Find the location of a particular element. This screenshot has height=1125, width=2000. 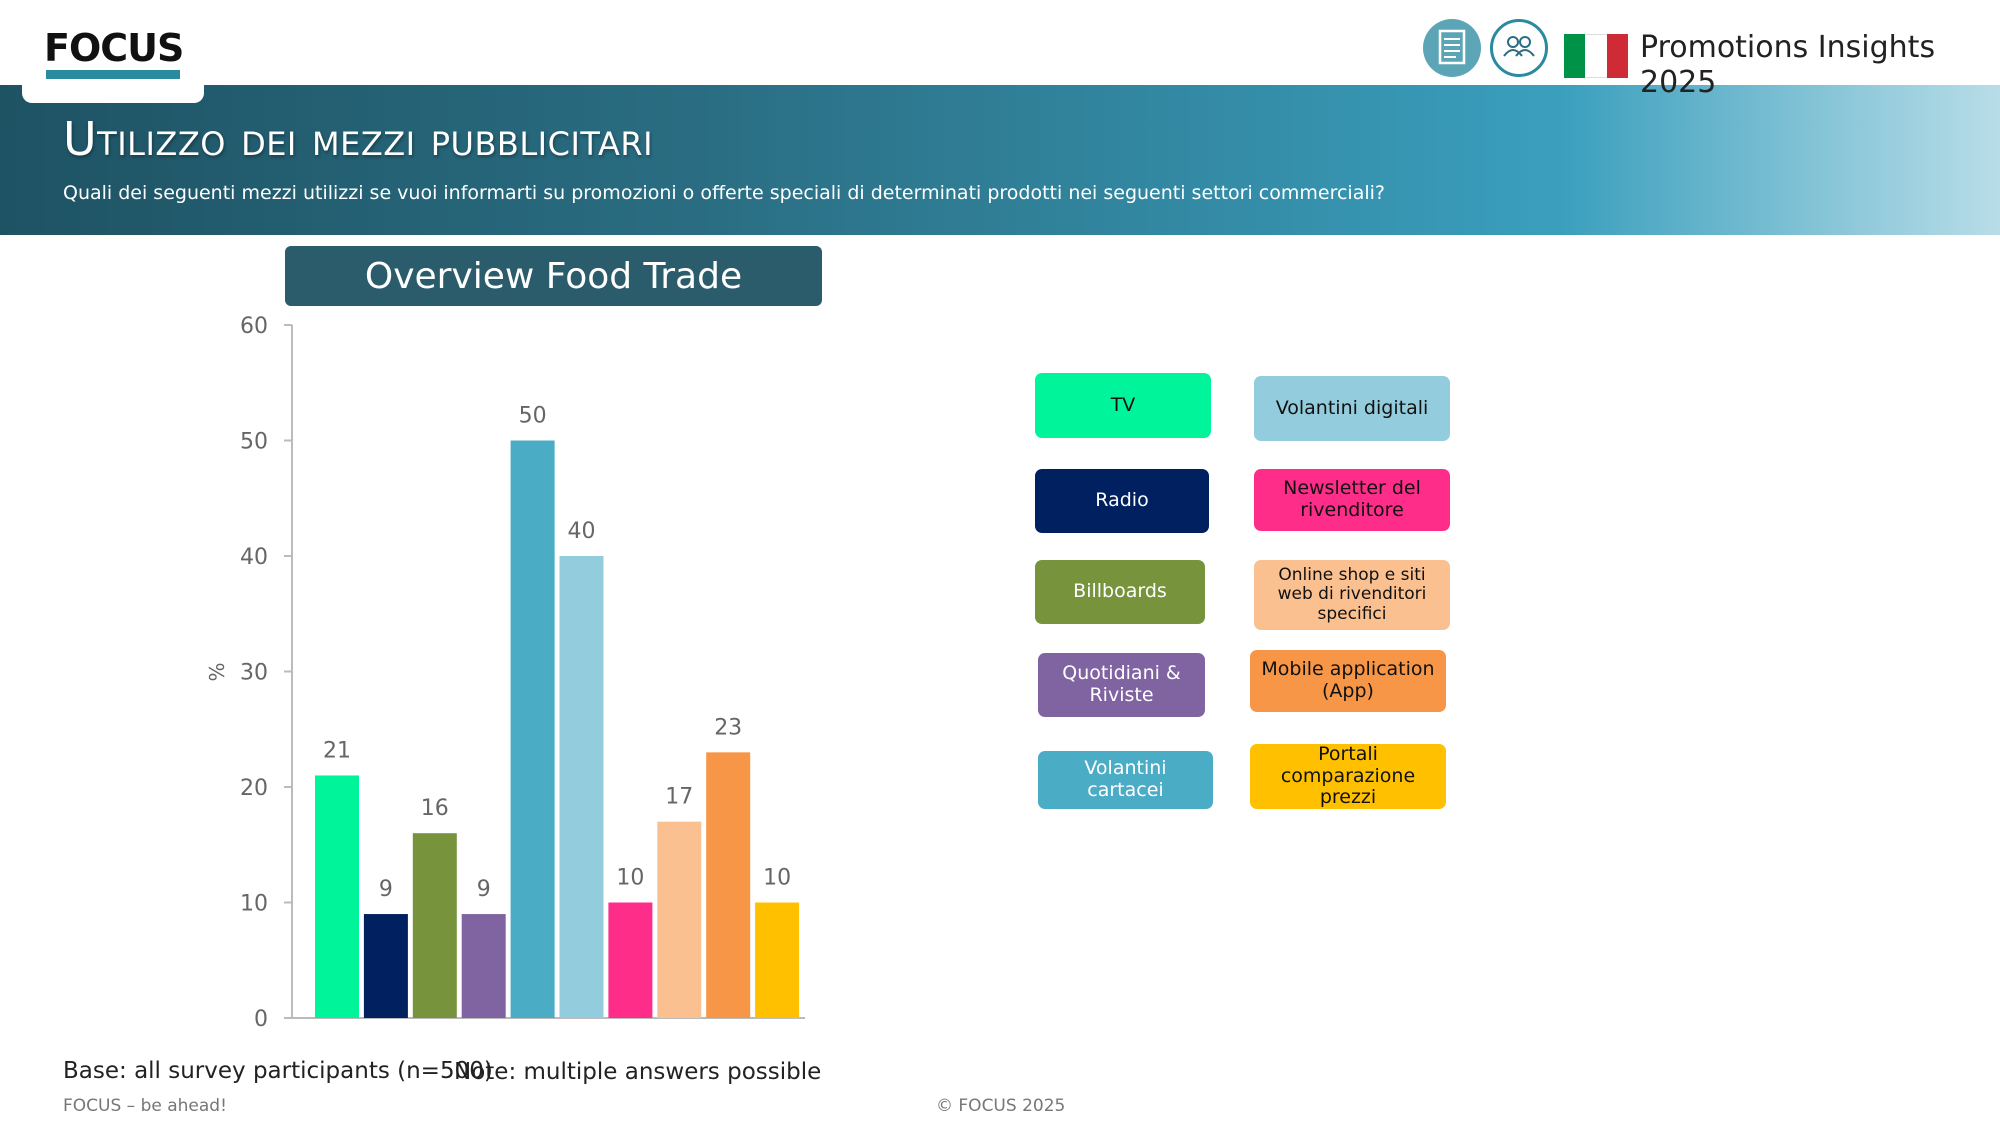

legend-item: Volantini digitali is located at coordinates (1352, 408).